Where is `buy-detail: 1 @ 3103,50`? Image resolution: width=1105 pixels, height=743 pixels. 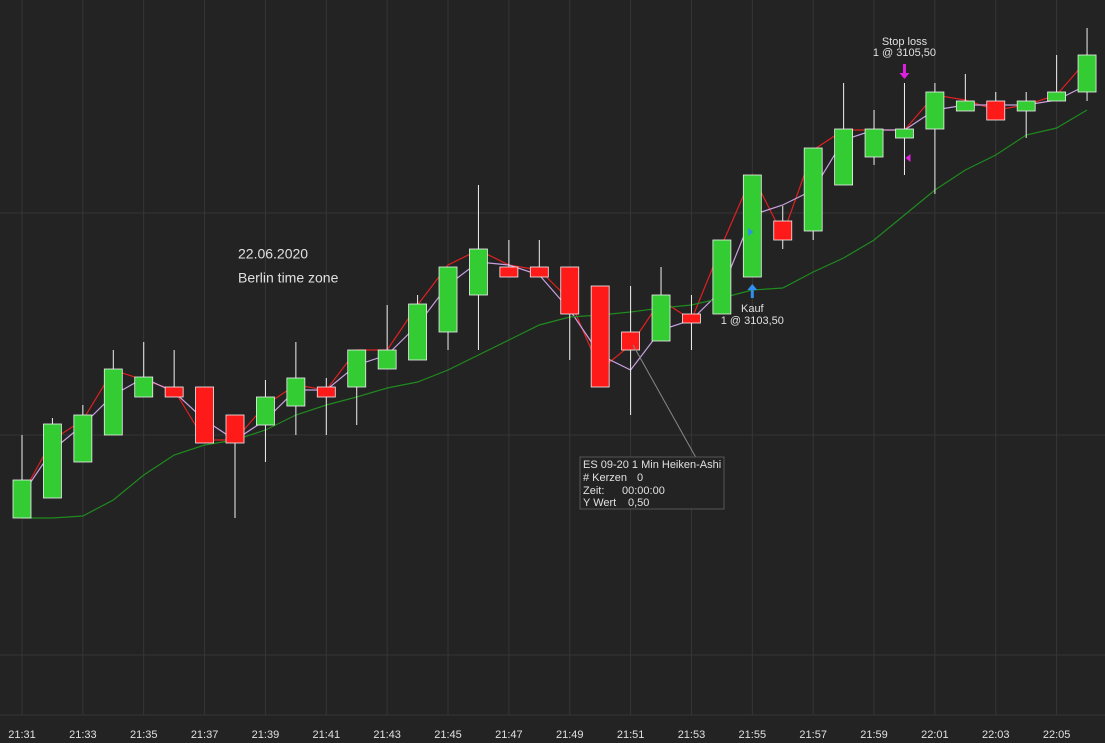
buy-detail: 1 @ 3103,50 is located at coordinates (752, 321).